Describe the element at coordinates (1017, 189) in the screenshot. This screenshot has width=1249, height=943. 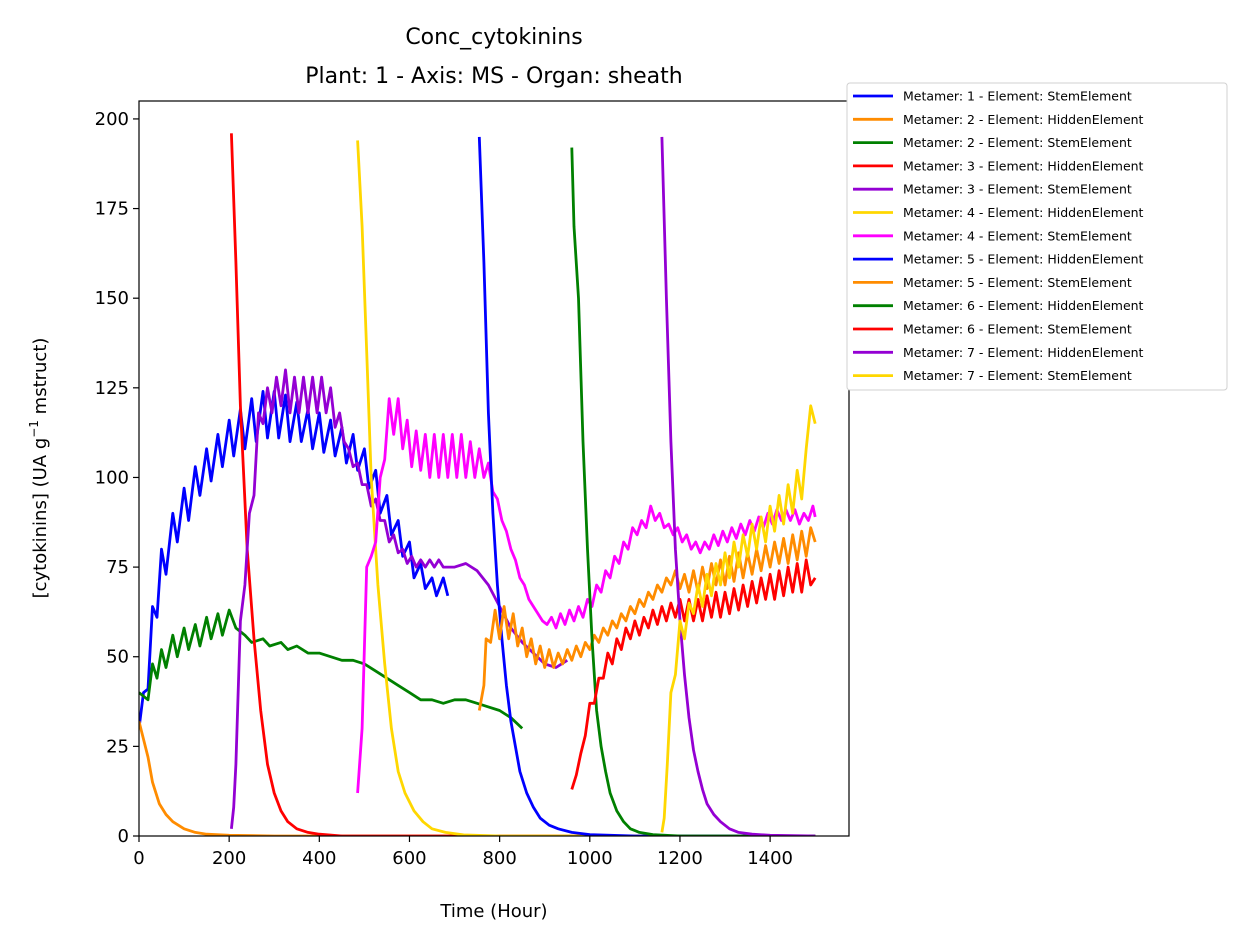
I see `legend-label: Metamer: 3 - Element: StemElement` at that location.